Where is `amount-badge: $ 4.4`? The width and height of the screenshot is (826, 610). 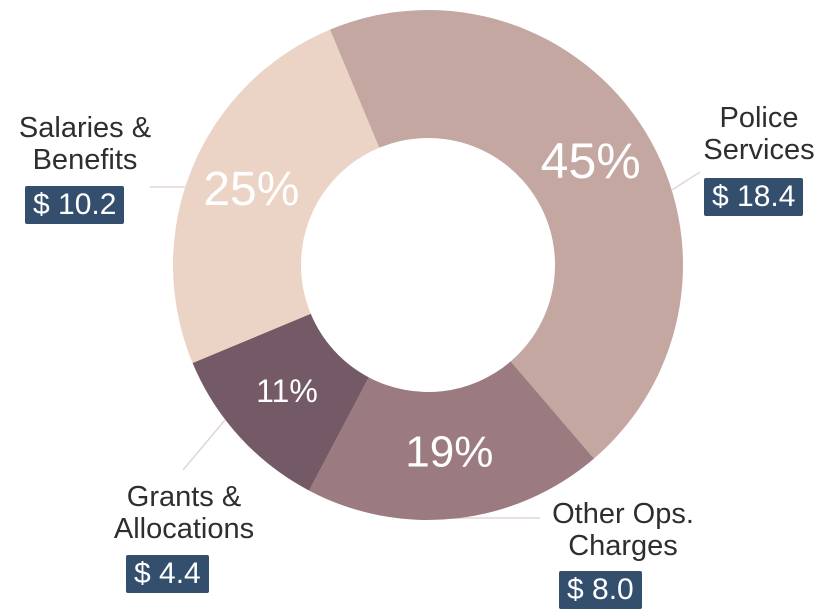
amount-badge: $ 4.4 is located at coordinates (167, 574).